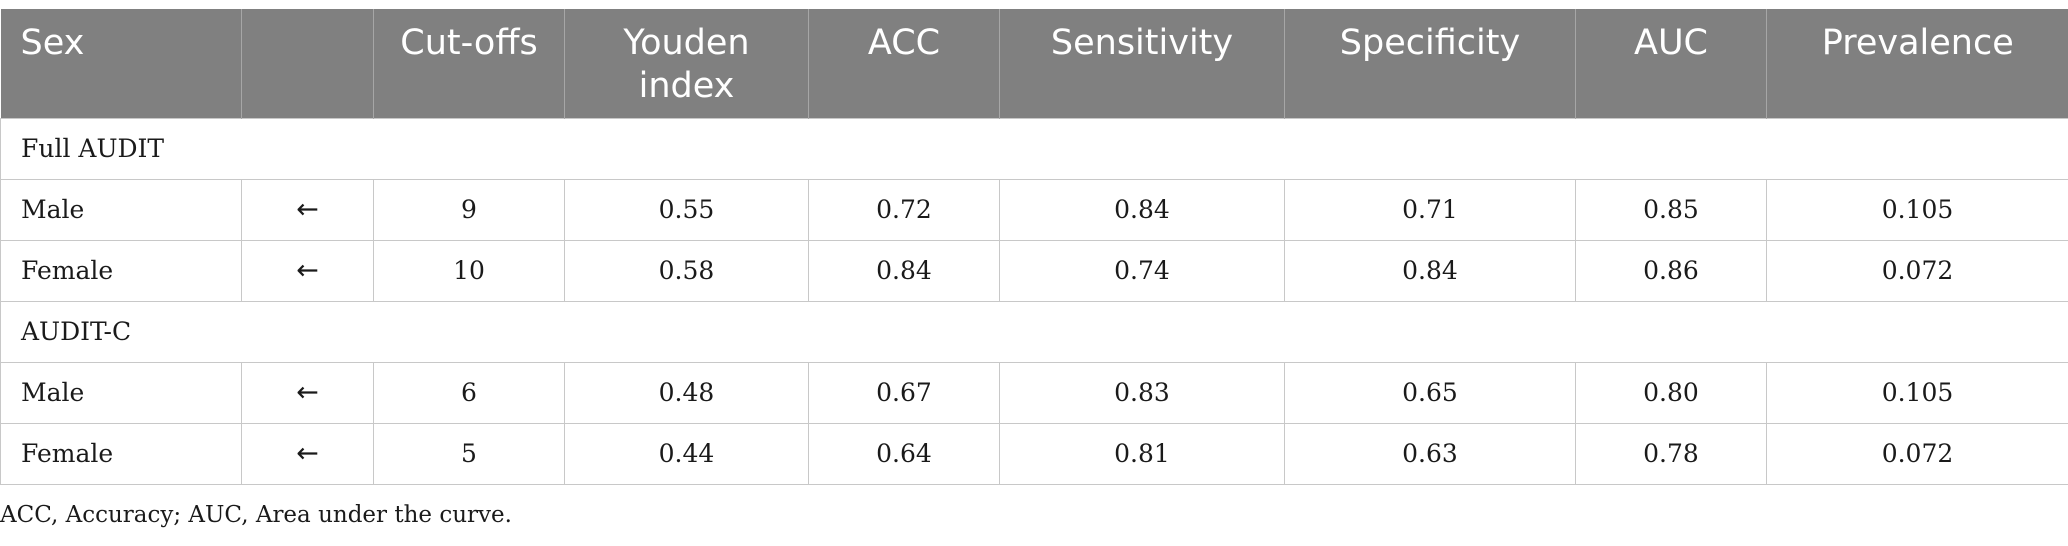 The image size is (2068, 546). Describe the element at coordinates (1142, 453) in the screenshot. I see `cell-sensitivity: 0.81` at that location.